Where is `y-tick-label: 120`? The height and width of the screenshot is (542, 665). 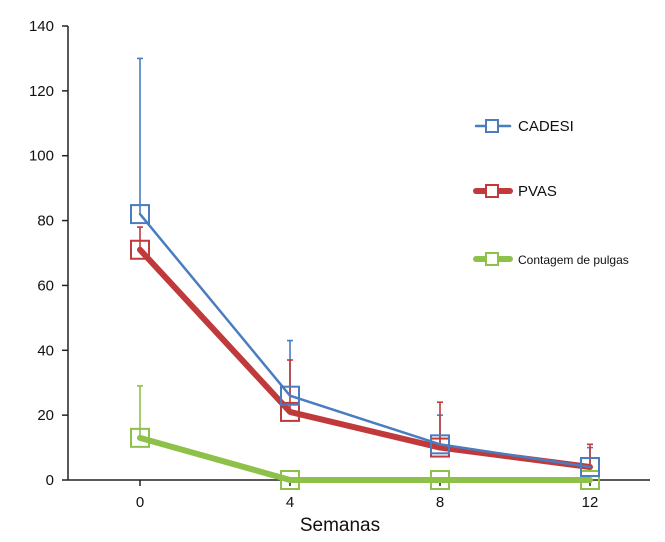
y-tick-label: 120 is located at coordinates (41, 91).